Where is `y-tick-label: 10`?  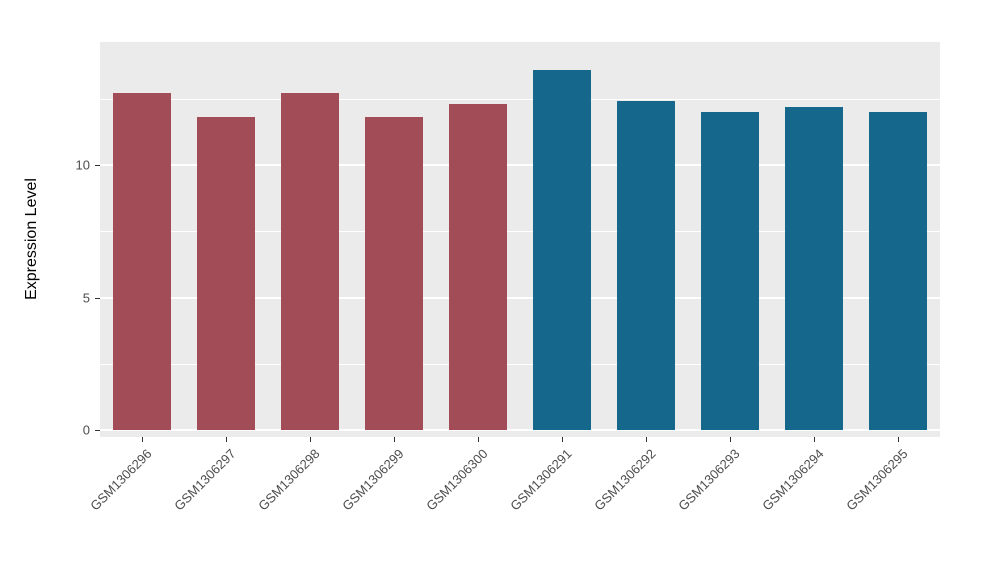 y-tick-label: 10 is located at coordinates (82, 165).